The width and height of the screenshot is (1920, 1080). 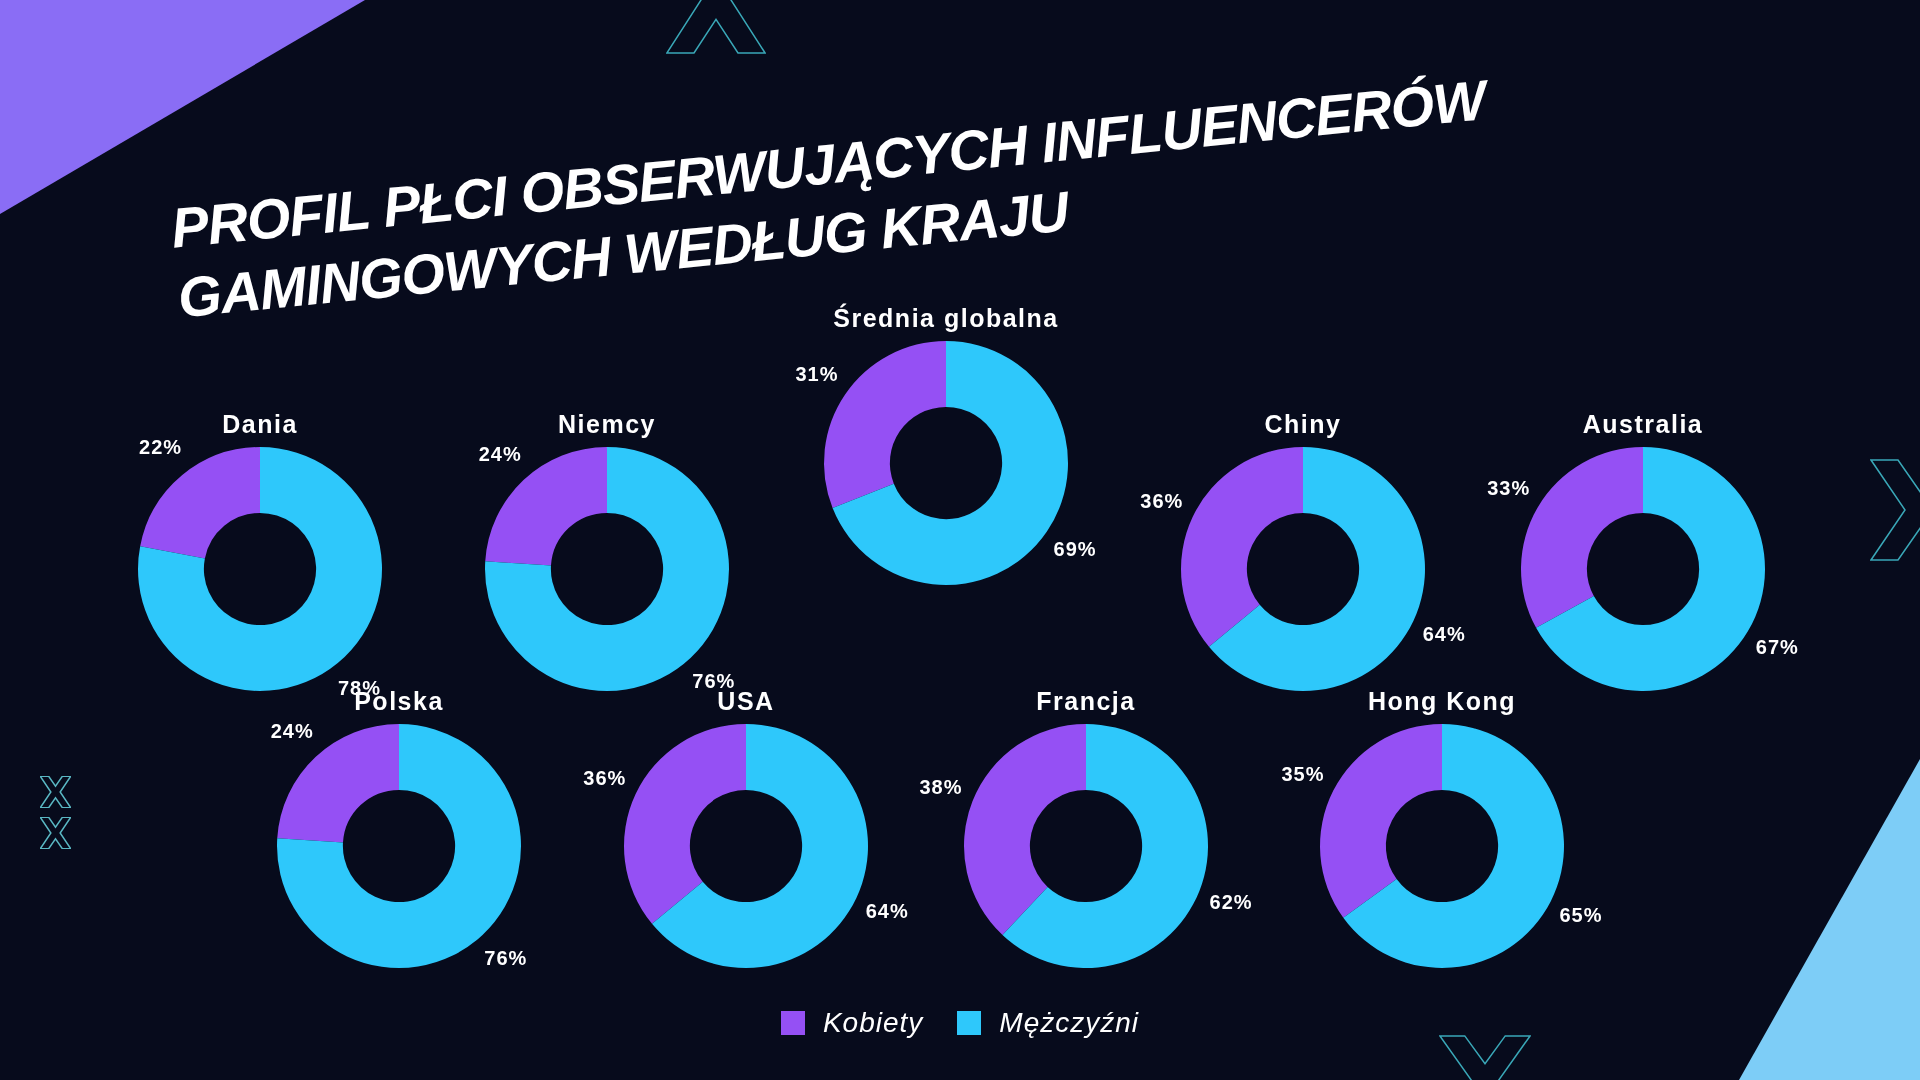 I want to click on data-label: 33%, so click(x=1509, y=488).